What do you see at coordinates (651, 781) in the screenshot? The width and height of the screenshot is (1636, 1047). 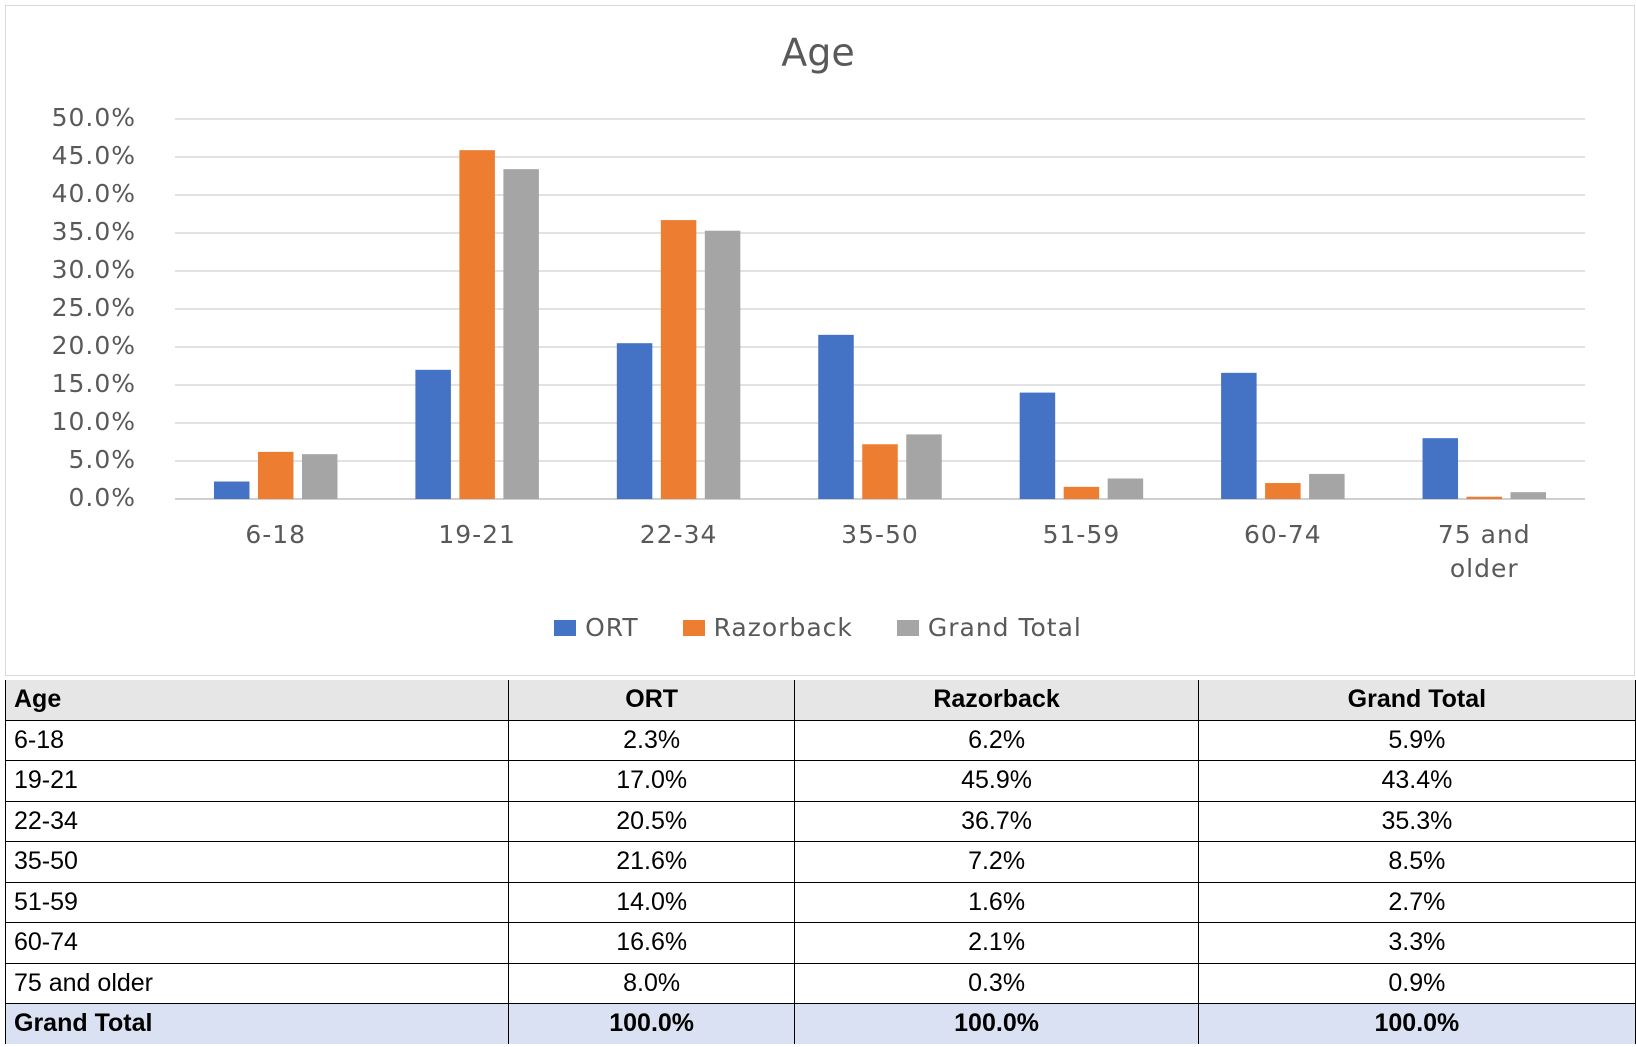 I see `table-cell: 17.0%` at bounding box center [651, 781].